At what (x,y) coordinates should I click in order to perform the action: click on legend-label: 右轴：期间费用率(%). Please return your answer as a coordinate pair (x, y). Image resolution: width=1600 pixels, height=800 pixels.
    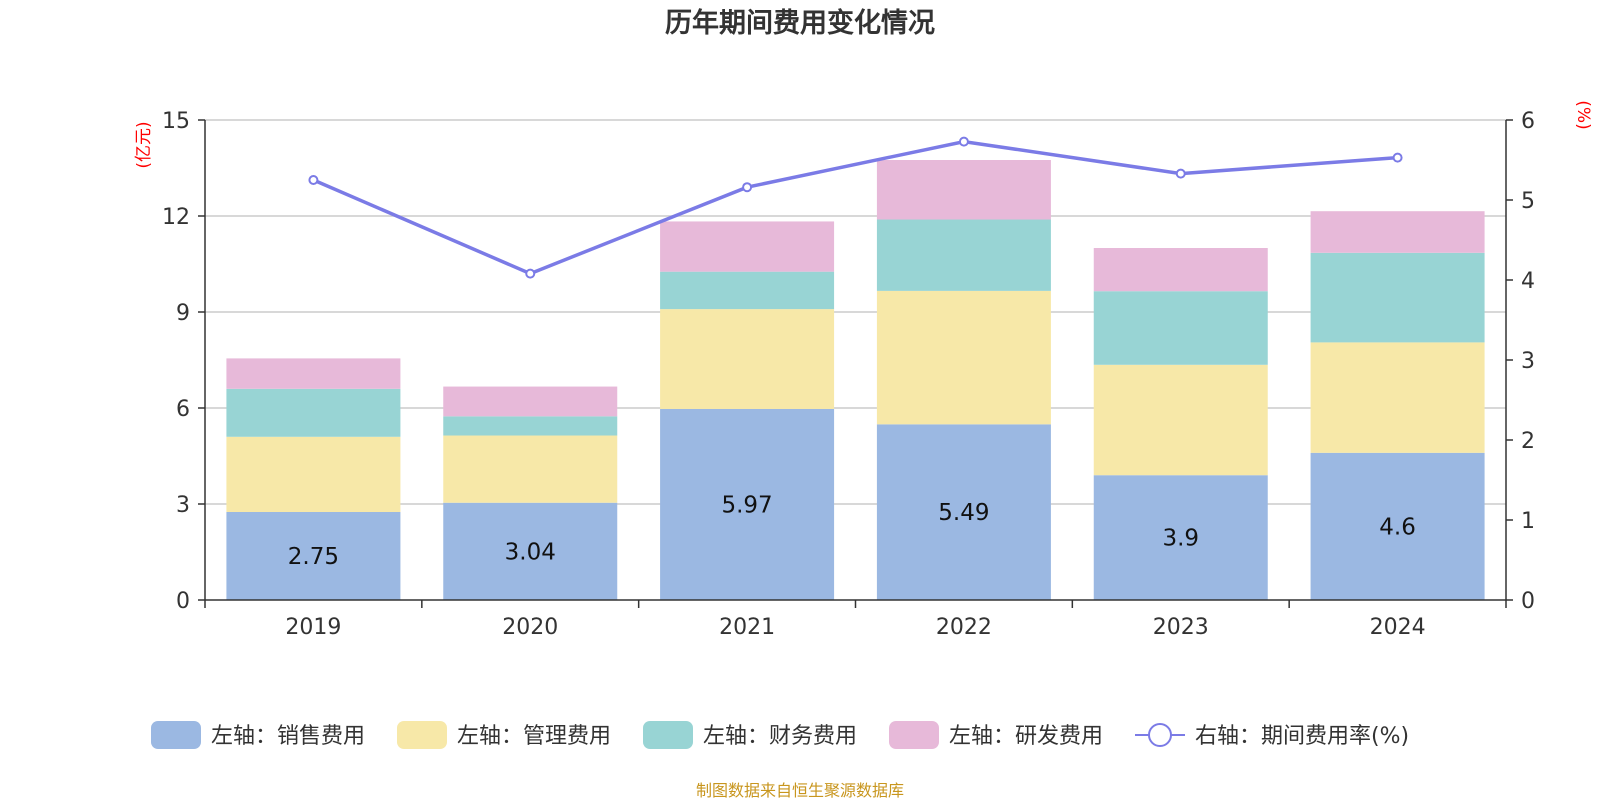
    Looking at the image, I should click on (1302, 736).